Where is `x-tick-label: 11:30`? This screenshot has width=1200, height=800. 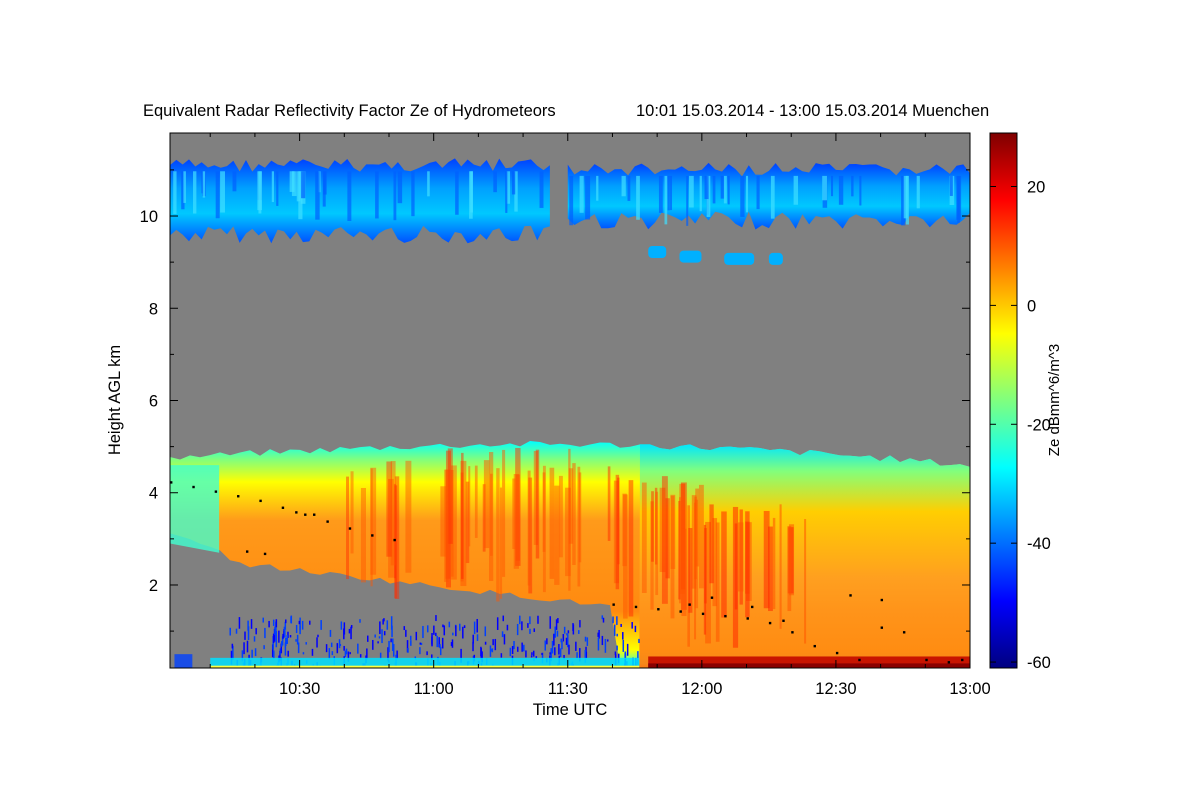 x-tick-label: 11:30 is located at coordinates (568, 689).